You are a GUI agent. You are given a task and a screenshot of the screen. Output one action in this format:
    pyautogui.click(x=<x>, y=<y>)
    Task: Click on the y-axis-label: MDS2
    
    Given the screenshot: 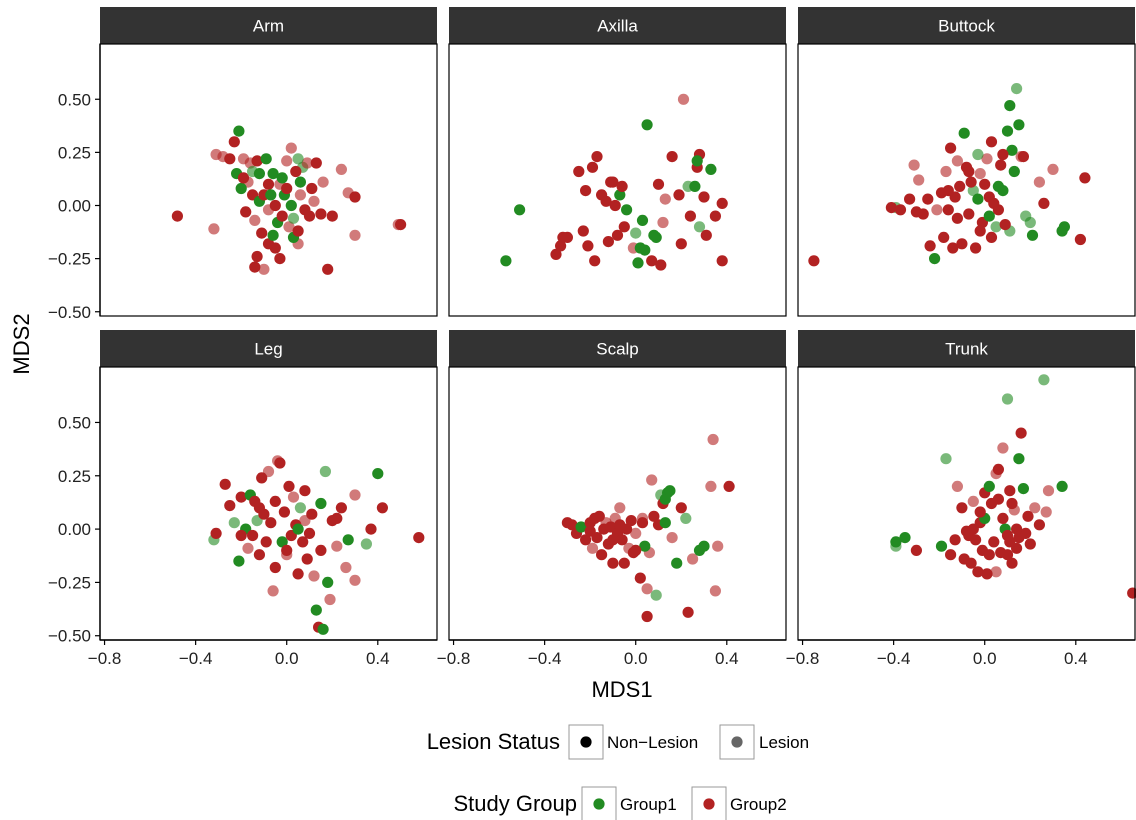 What is the action you would take?
    pyautogui.click(x=21, y=343)
    